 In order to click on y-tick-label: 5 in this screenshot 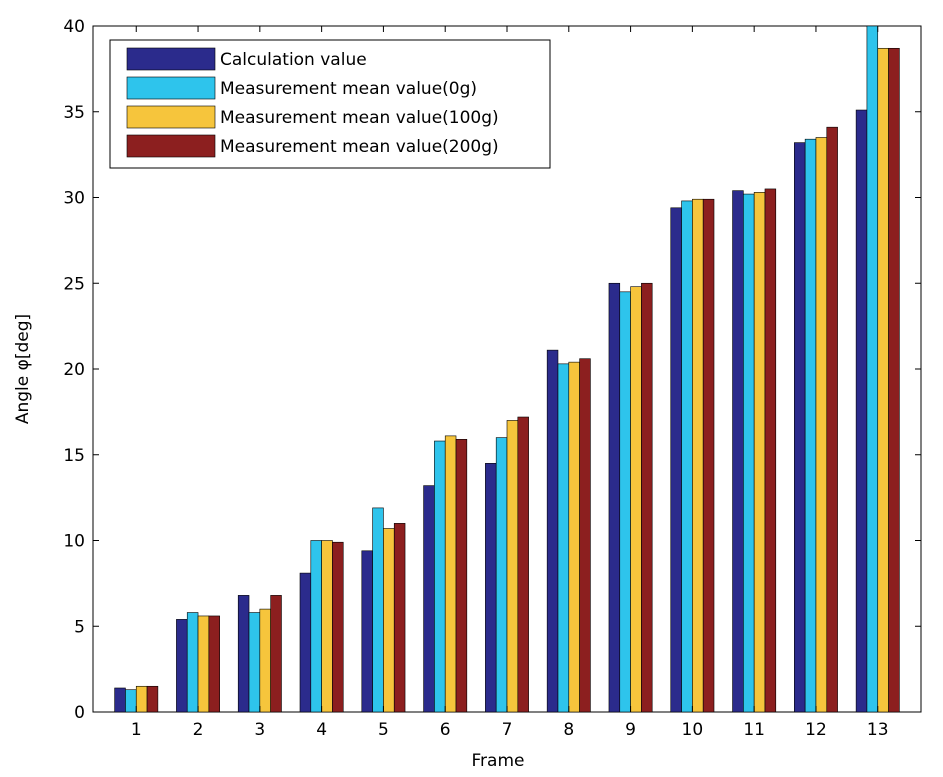, I will do `click(79, 627)`.